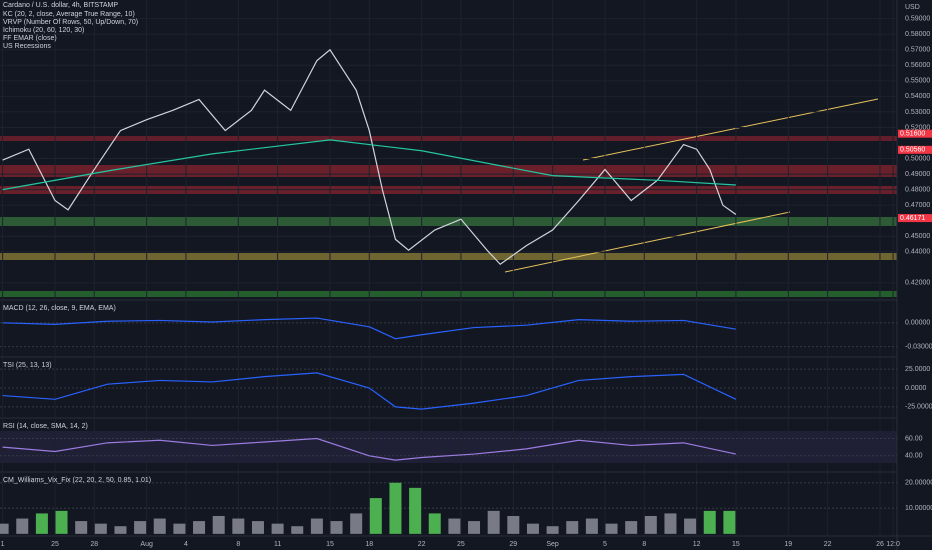 This screenshot has width=932, height=550. Describe the element at coordinates (917, 189) in the screenshot. I see `y-tick-label: 0.48000` at that location.